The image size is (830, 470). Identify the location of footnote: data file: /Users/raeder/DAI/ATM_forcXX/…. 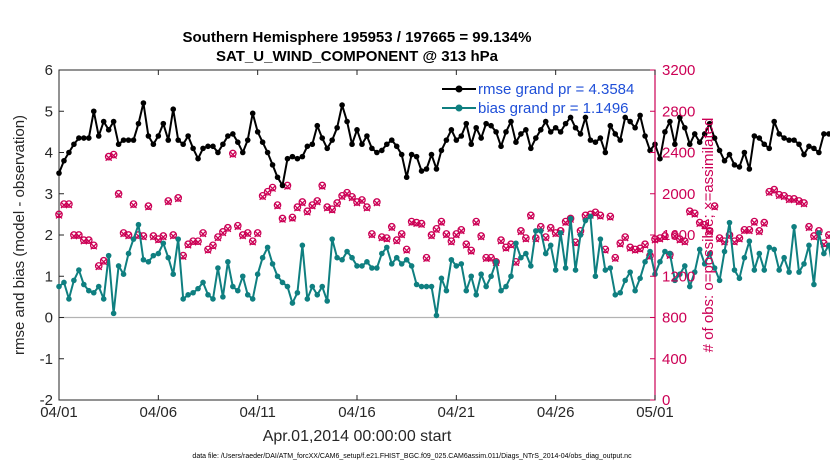
(412, 456).